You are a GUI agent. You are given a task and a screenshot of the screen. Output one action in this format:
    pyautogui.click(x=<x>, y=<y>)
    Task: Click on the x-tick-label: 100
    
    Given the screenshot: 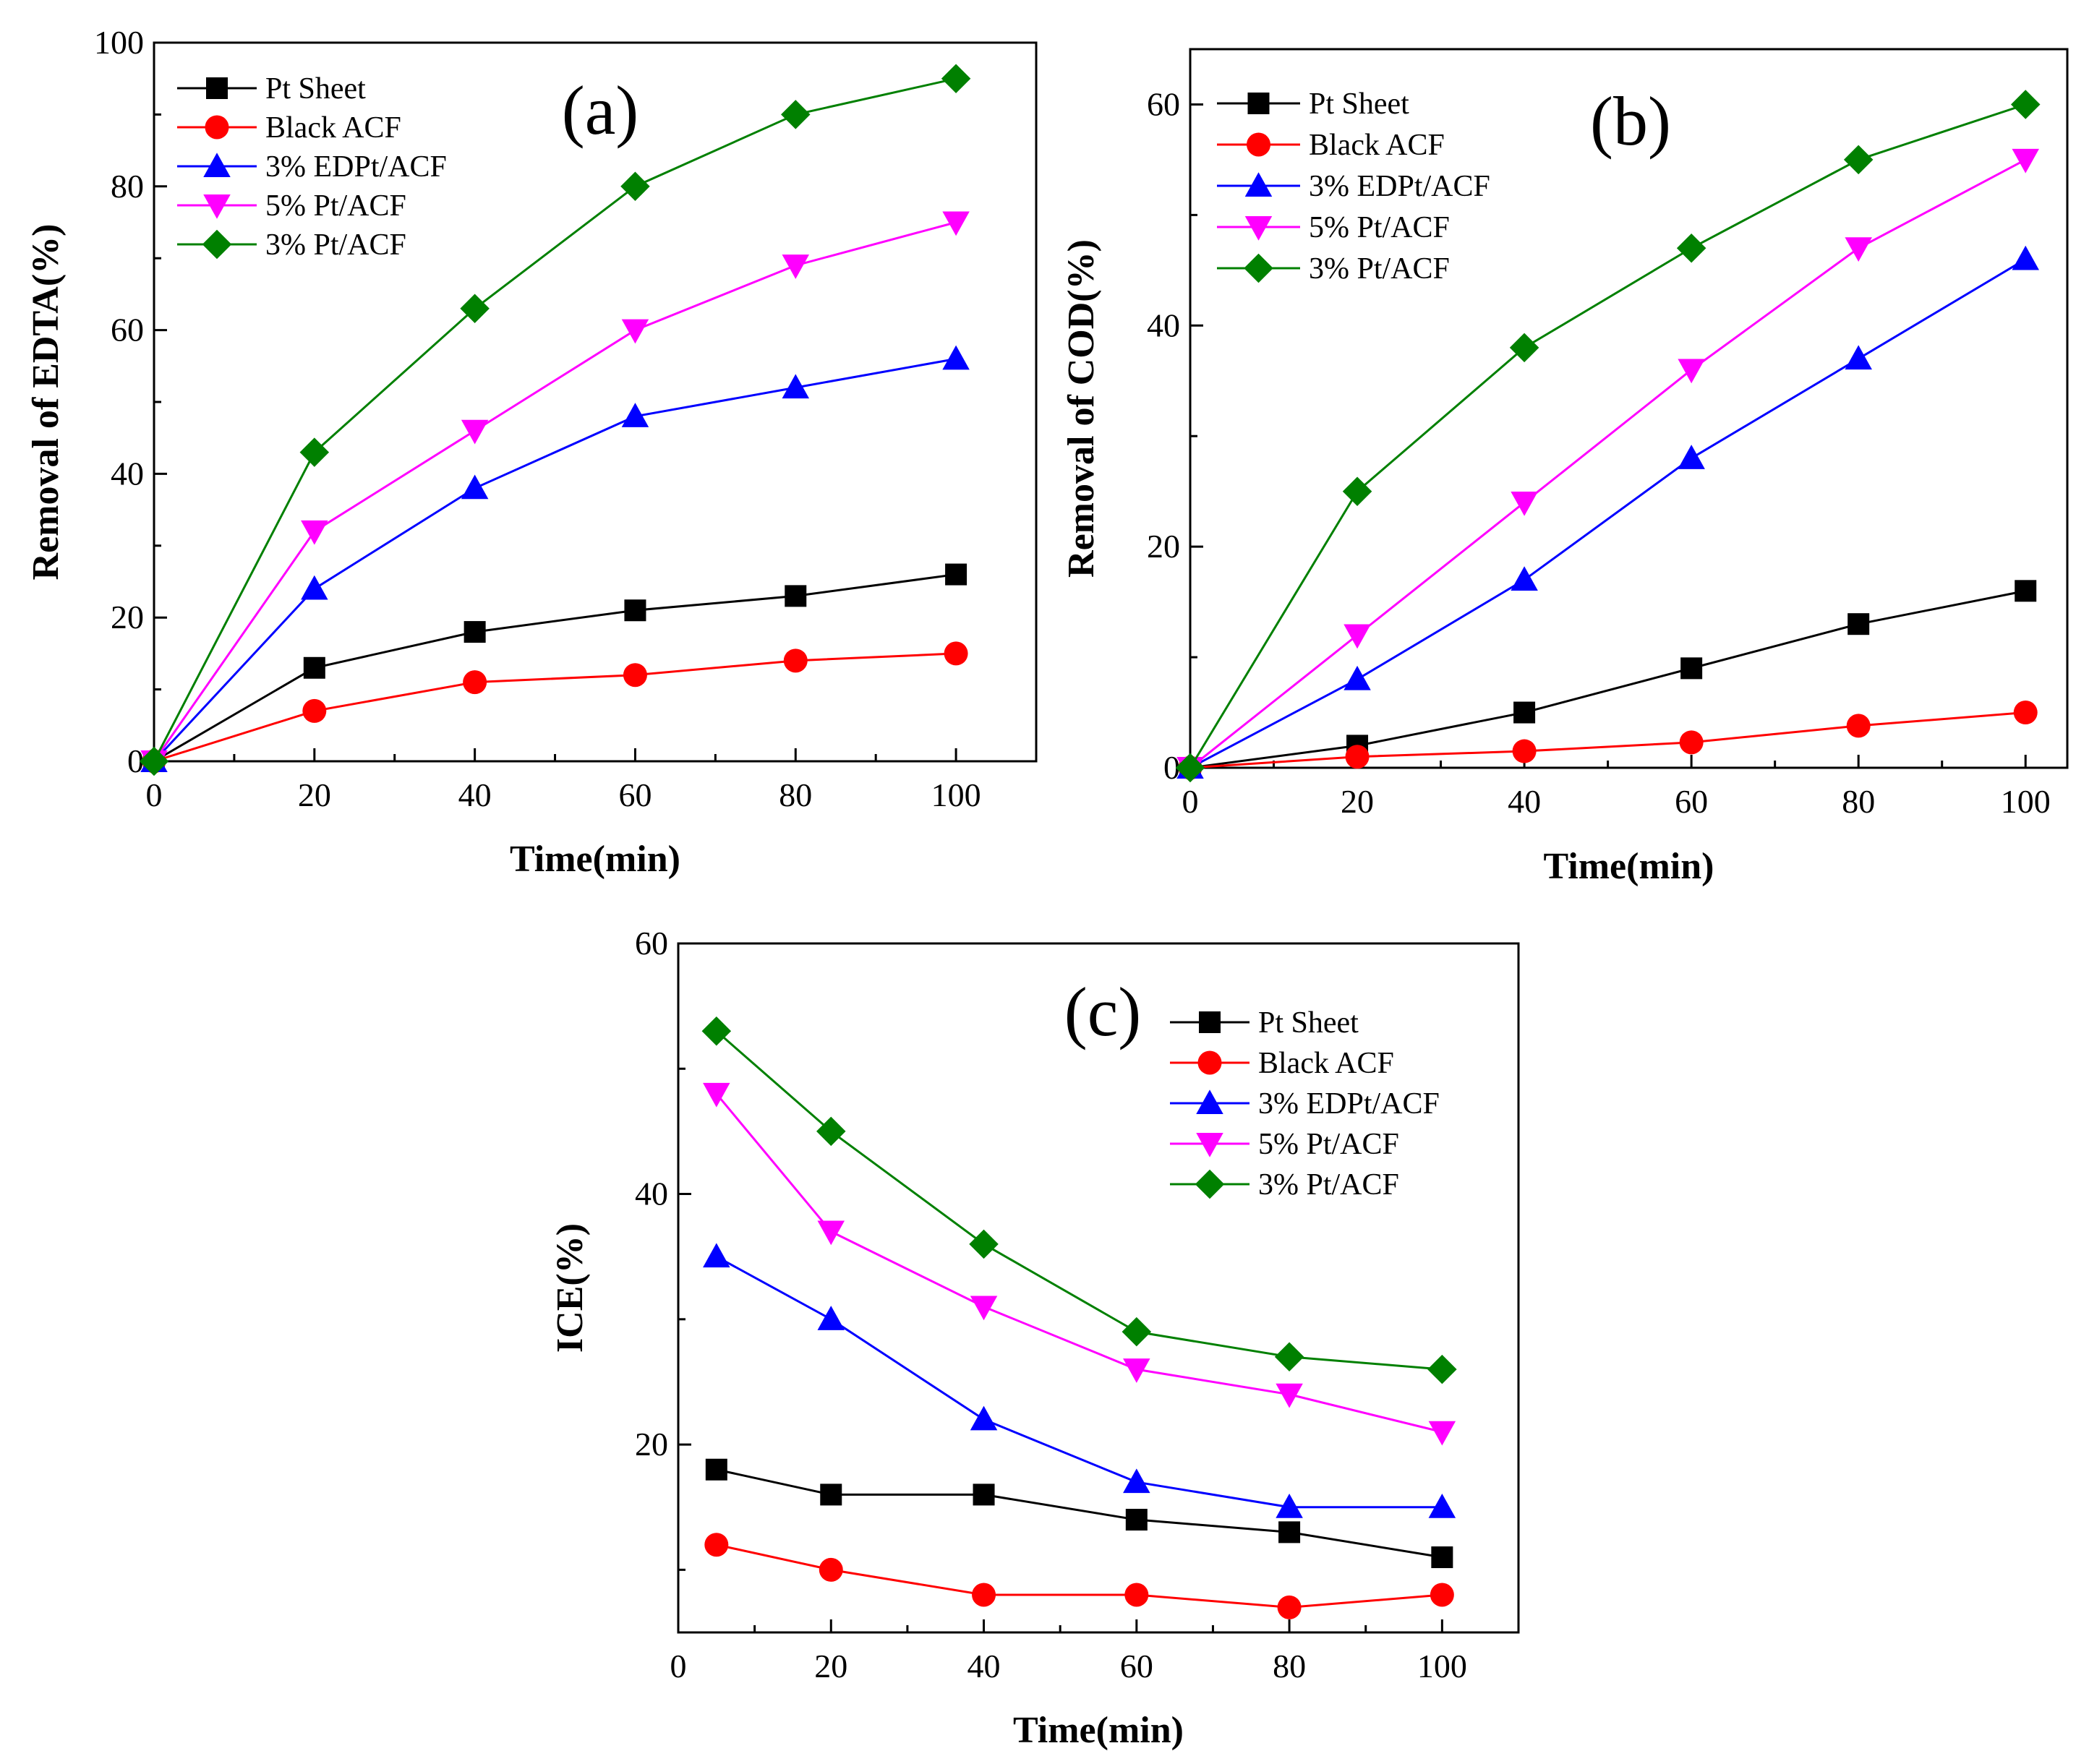 What is the action you would take?
    pyautogui.click(x=2026, y=801)
    